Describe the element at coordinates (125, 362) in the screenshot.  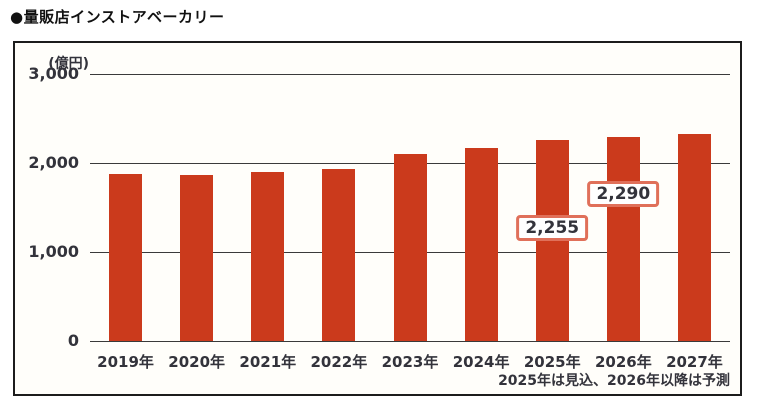
I see `x-tick-label: 2019年` at that location.